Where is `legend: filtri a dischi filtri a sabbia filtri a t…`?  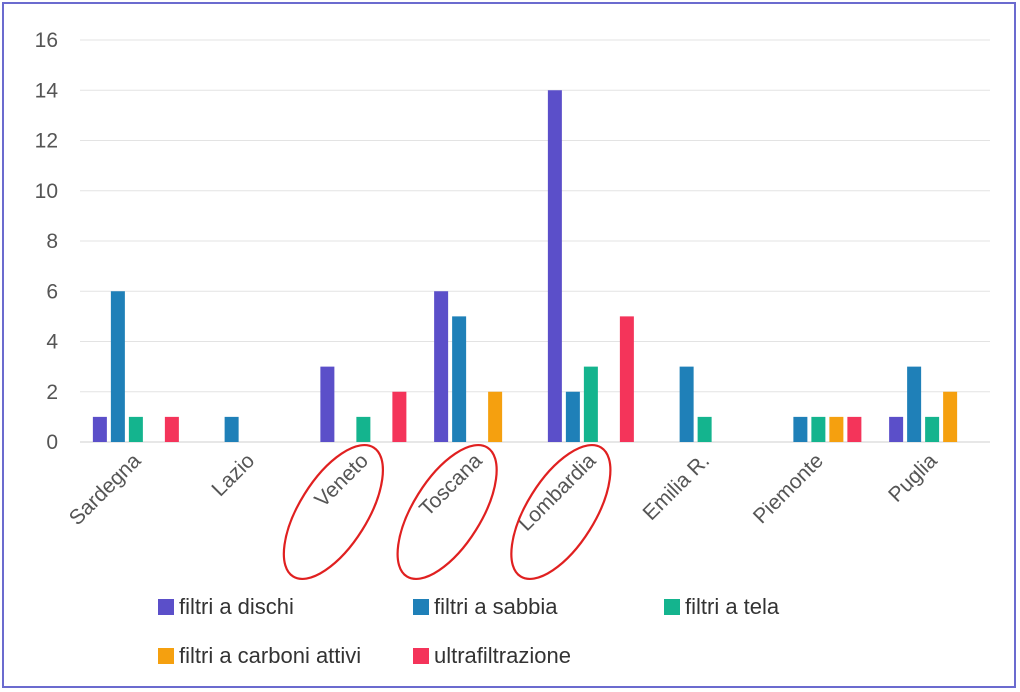
legend: filtri a dischi filtri a sabbia filtri a t… is located at coordinates (469, 631).